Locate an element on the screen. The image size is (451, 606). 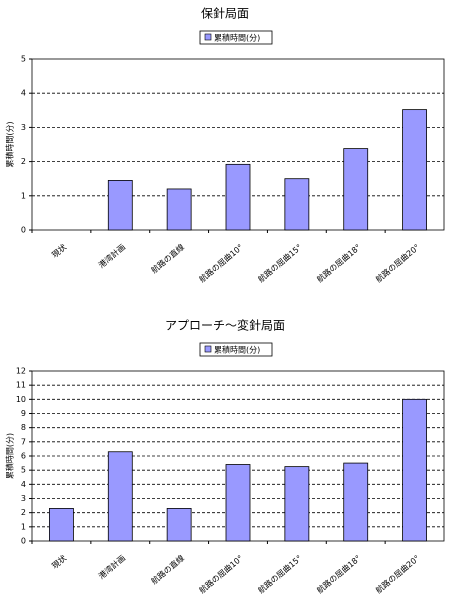
chart-title: アプローチ～変針局面 is located at coordinates (225, 325).